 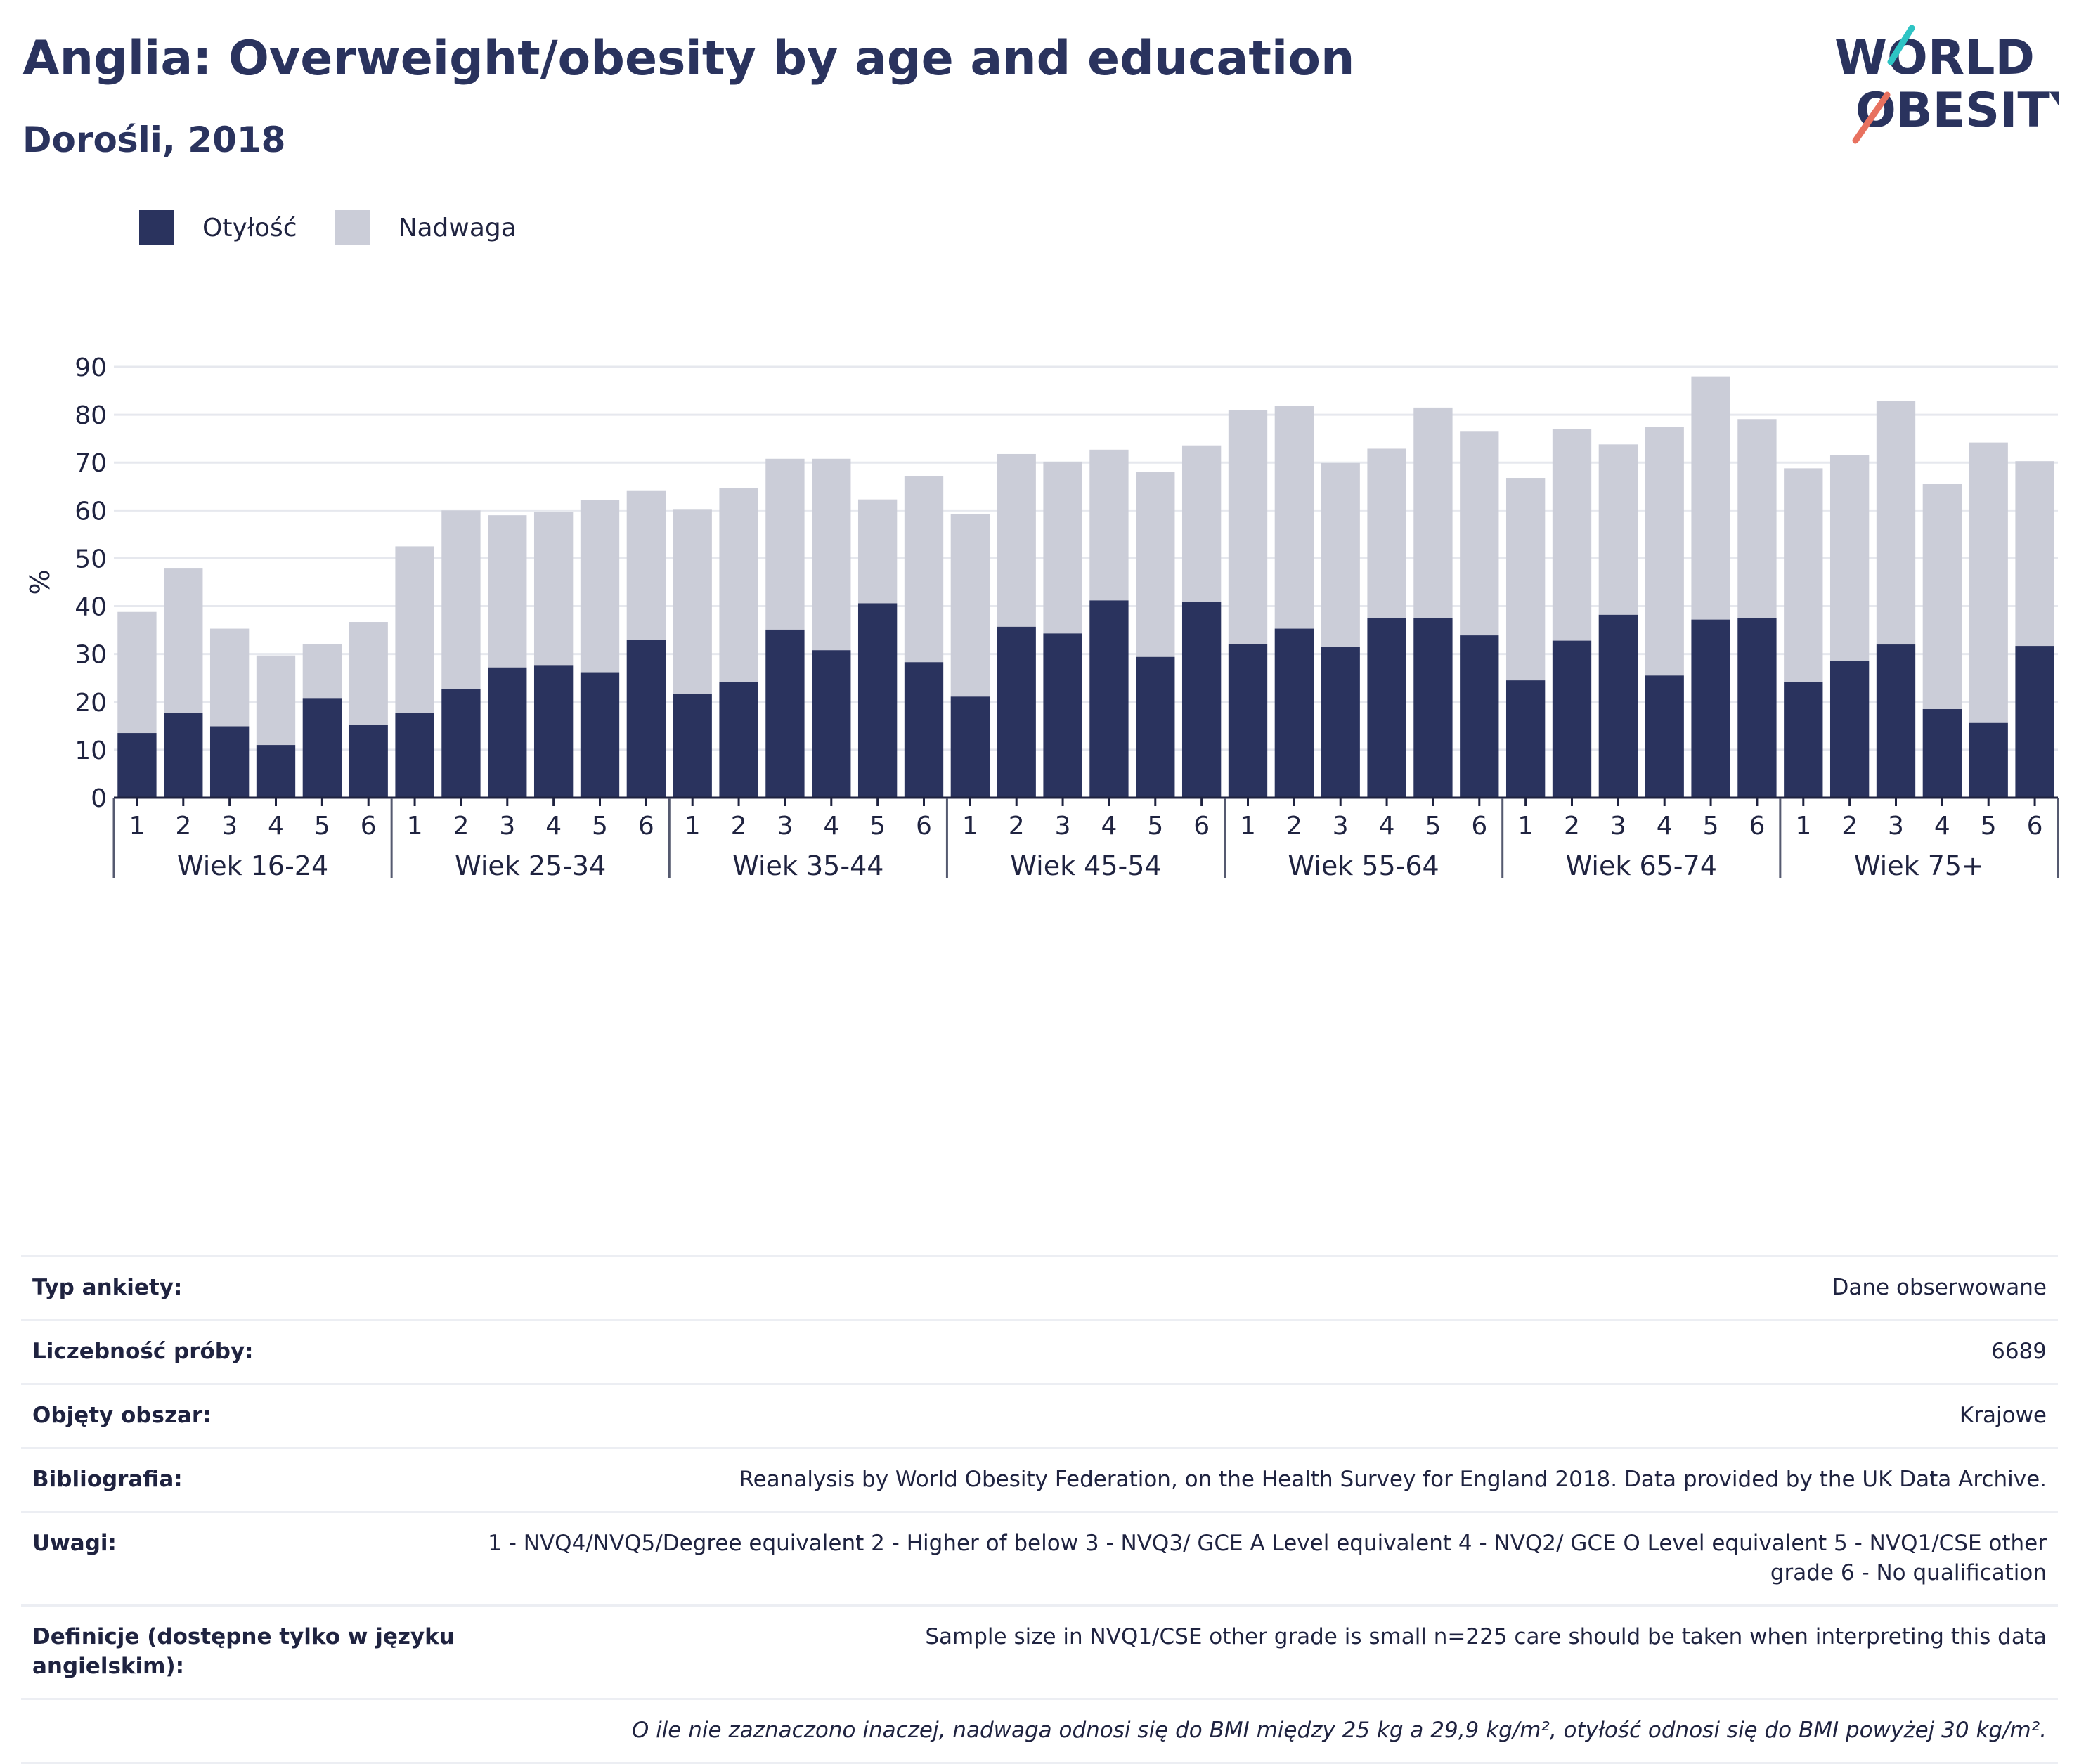 What do you see at coordinates (107, 1479) in the screenshot?
I see `info-label: Bibliografia:` at bounding box center [107, 1479].